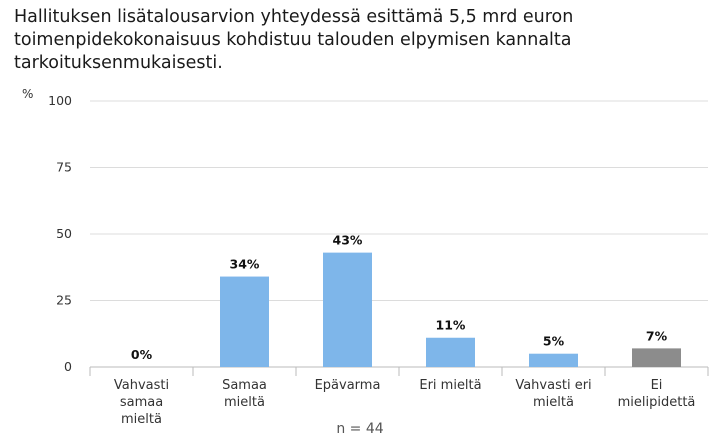 The height and width of the screenshot is (438, 720). I want to click on x-category-label: Eri mieltä, so click(450, 385).